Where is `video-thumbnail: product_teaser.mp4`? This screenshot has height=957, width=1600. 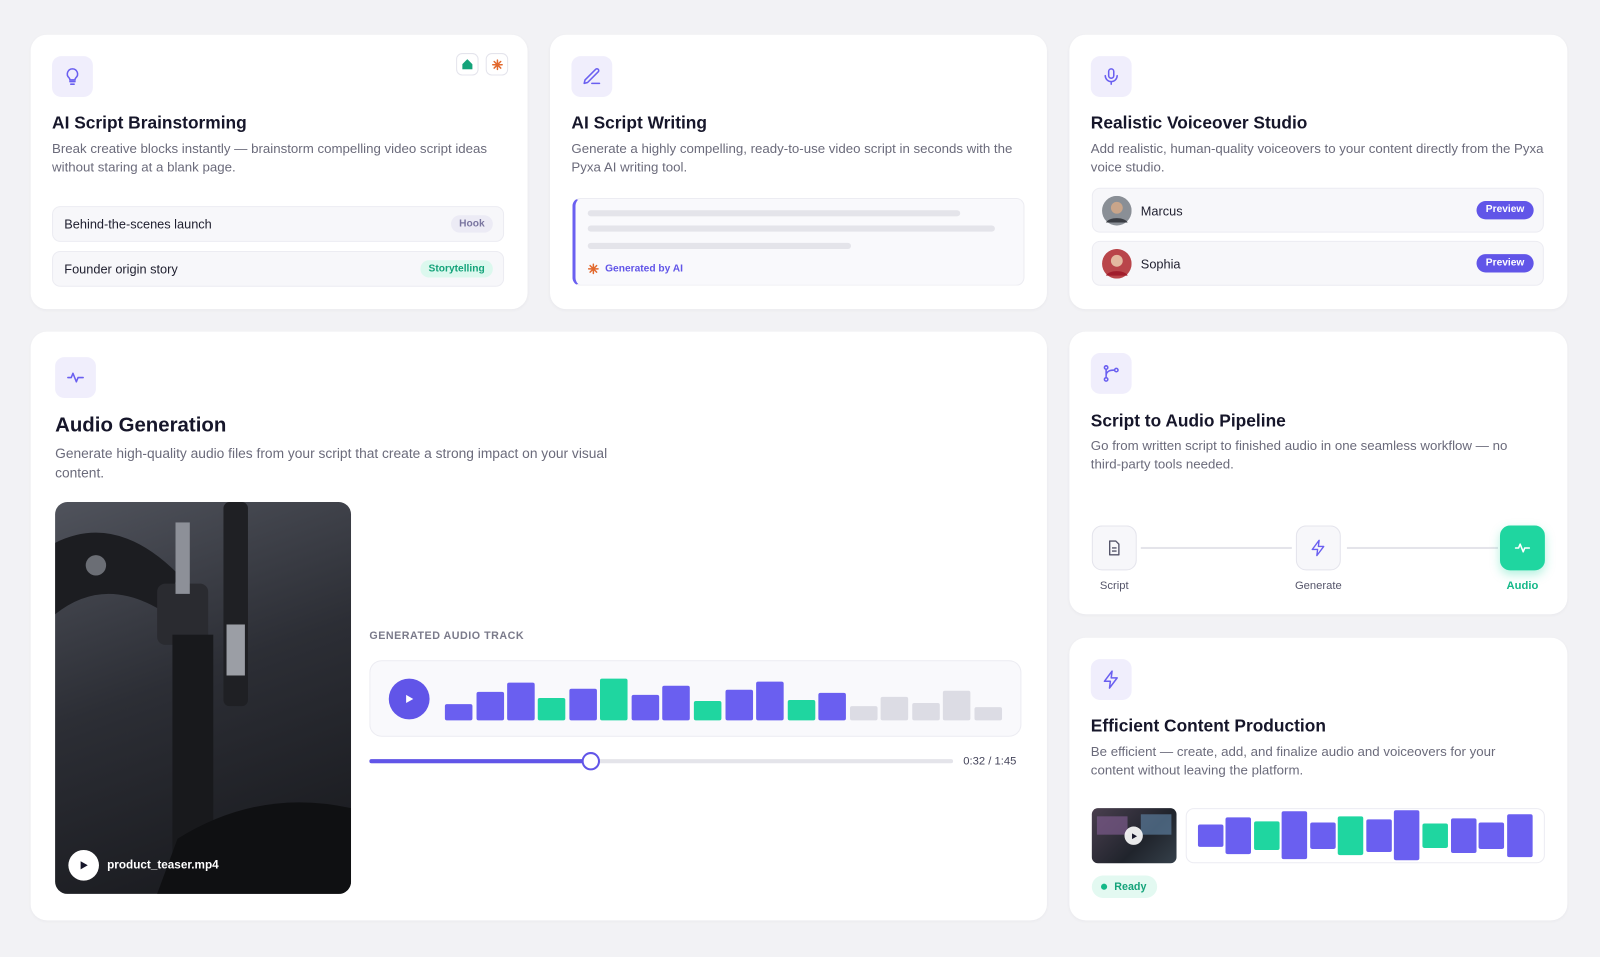 video-thumbnail: product_teaser.mp4 is located at coordinates (203, 698).